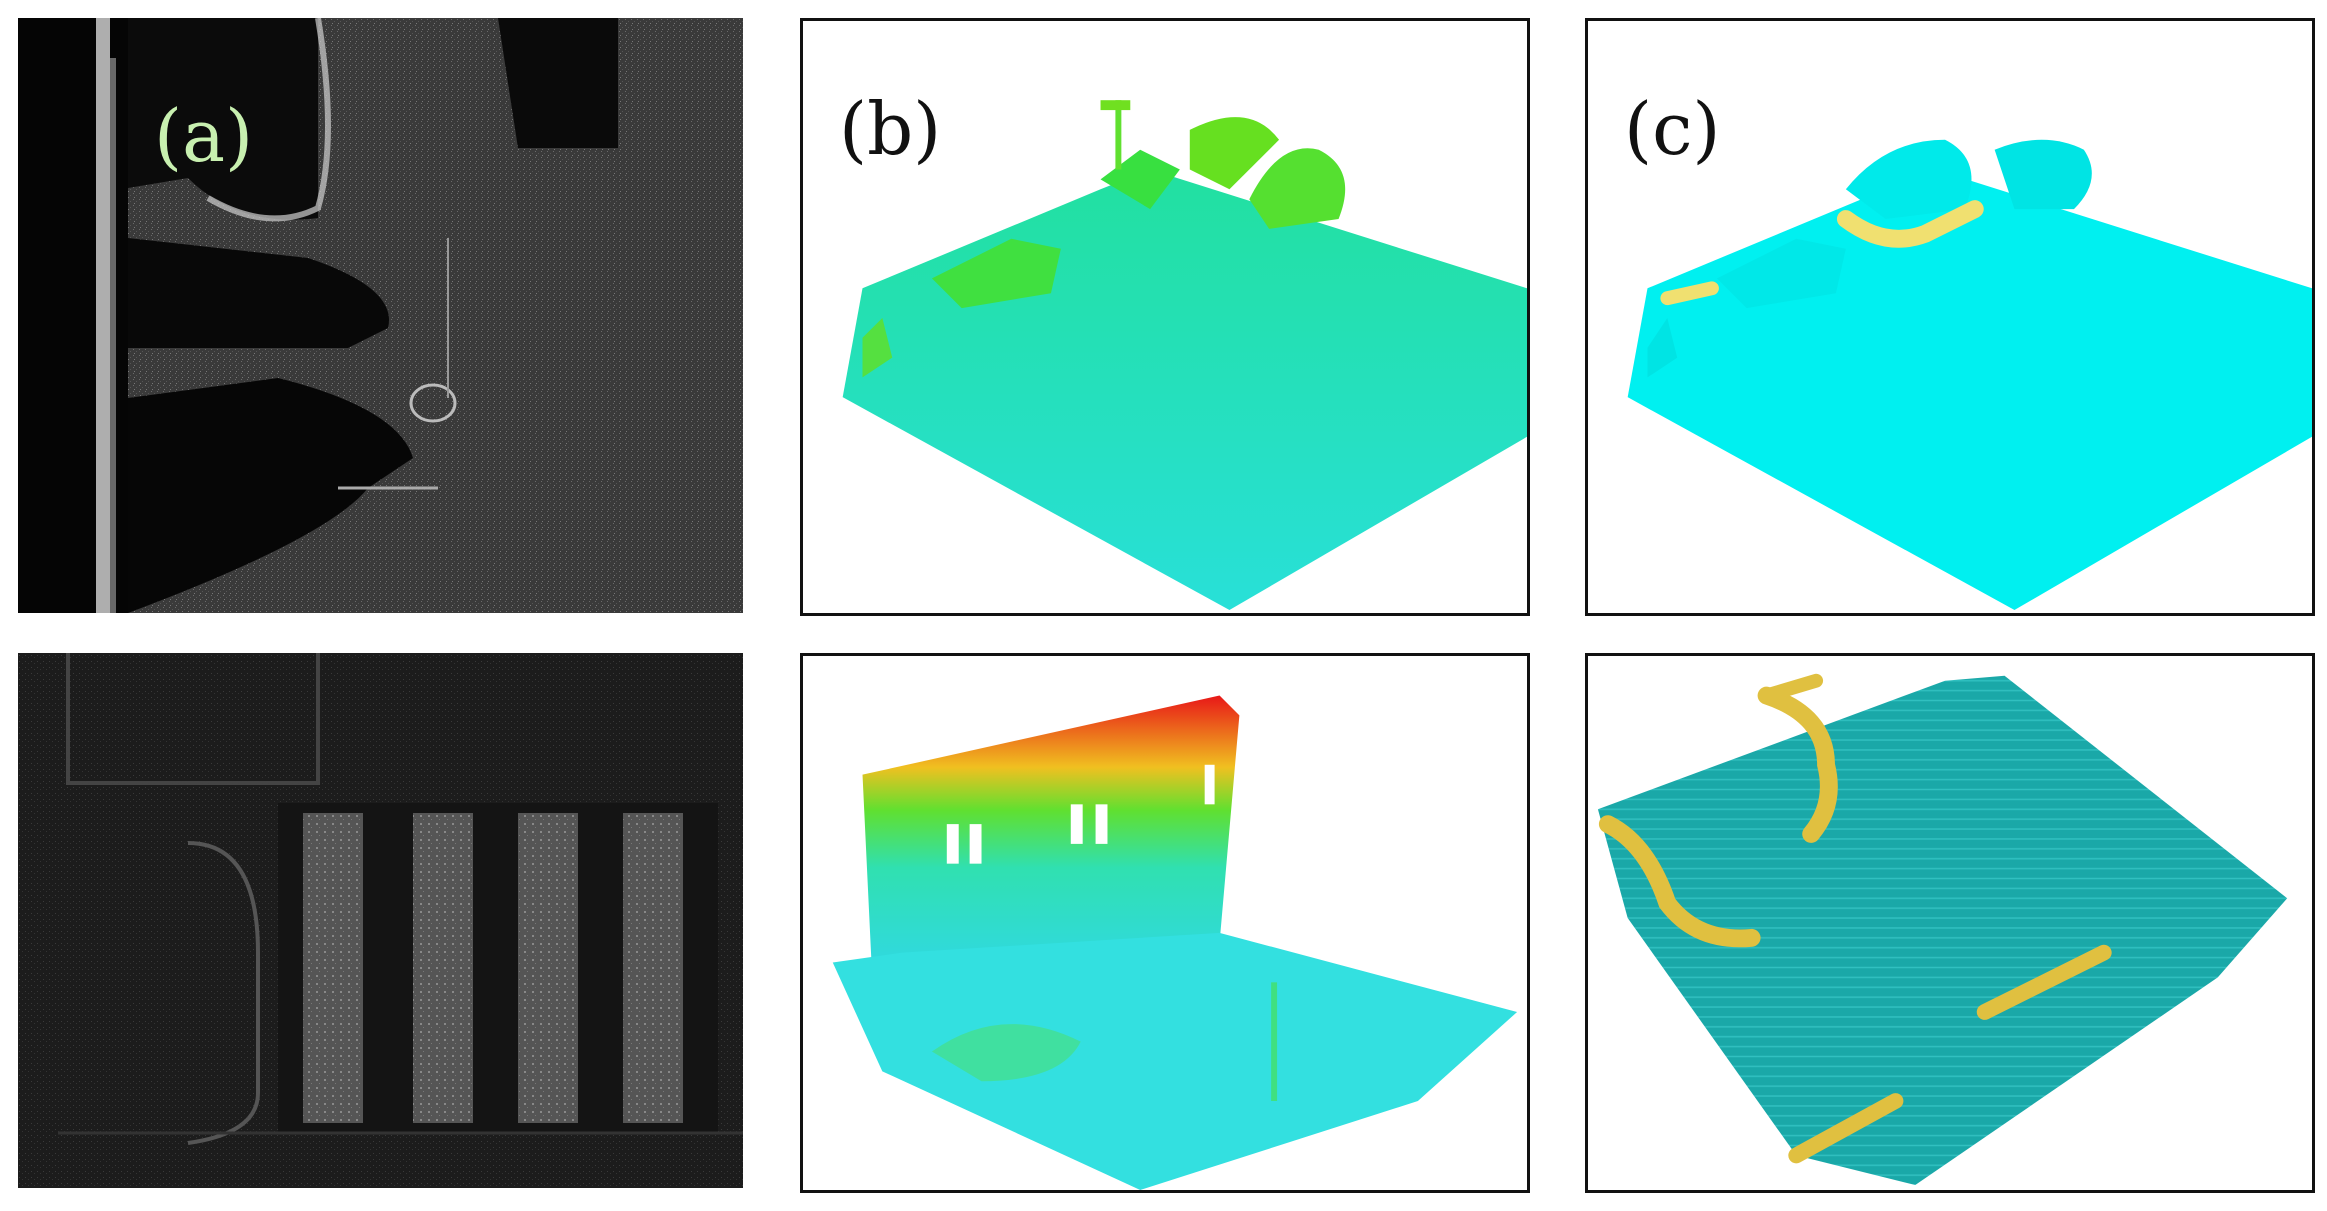 The image size is (2327, 1211). Describe the element at coordinates (1672, 129) in the screenshot. I see `panel-label-c: (c)` at that location.